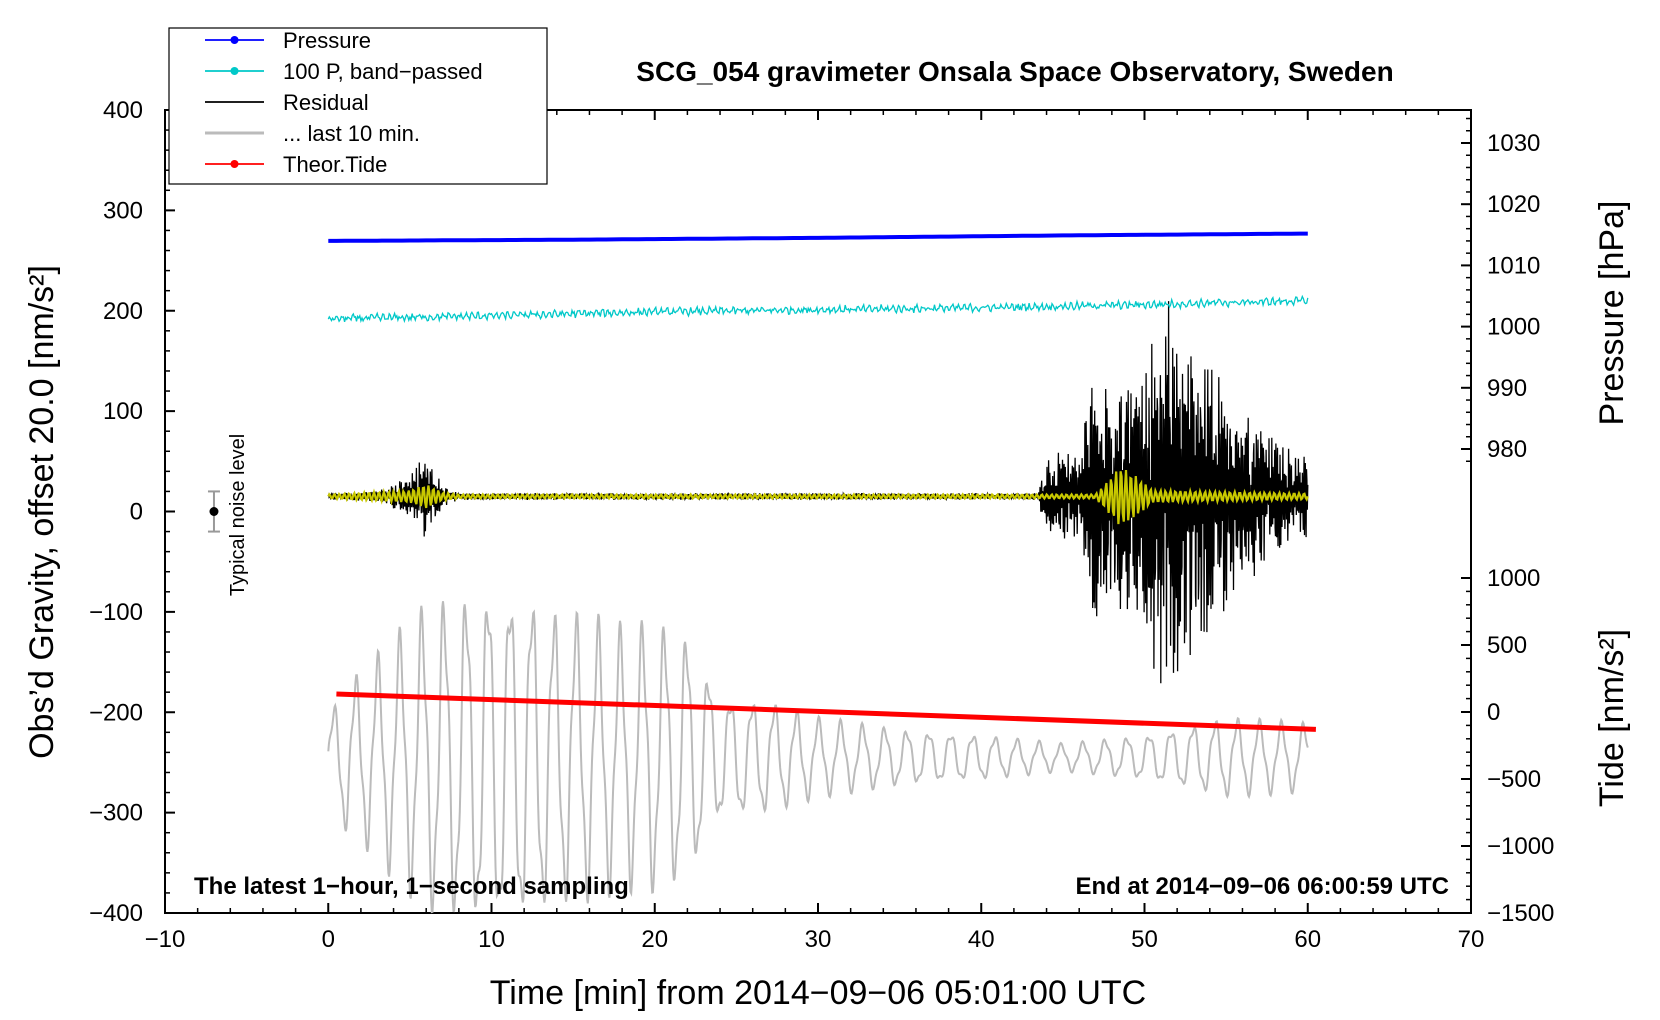 The image size is (1660, 1020). I want to click on y-tick-label: 200, so click(123, 311).